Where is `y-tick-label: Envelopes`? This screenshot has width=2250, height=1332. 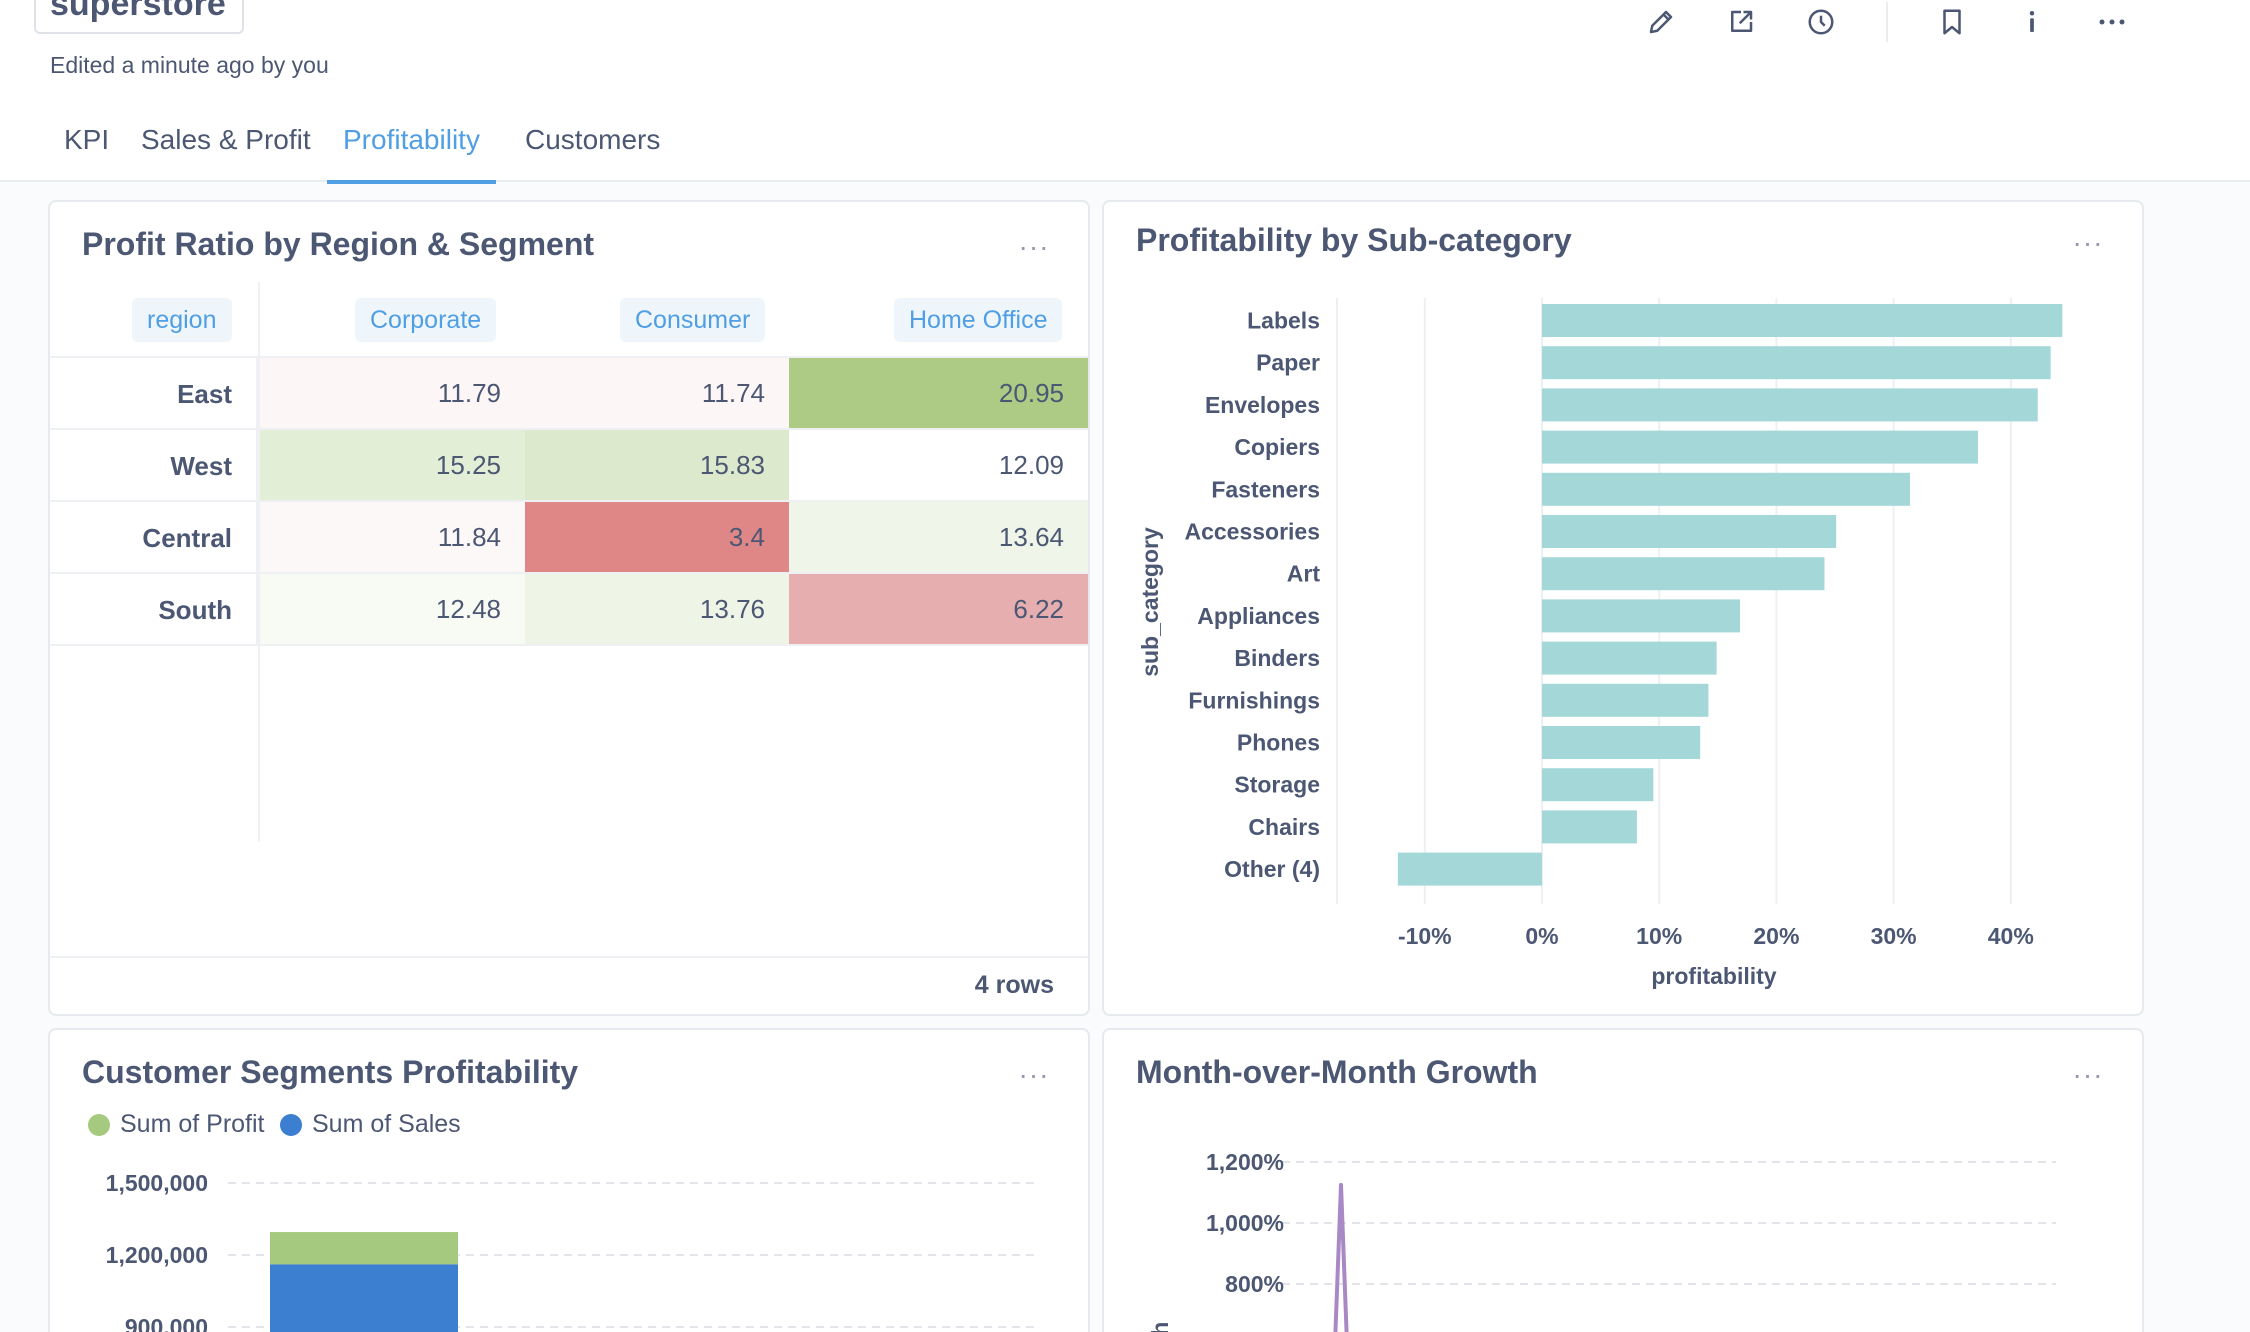 y-tick-label: Envelopes is located at coordinates (1262, 405).